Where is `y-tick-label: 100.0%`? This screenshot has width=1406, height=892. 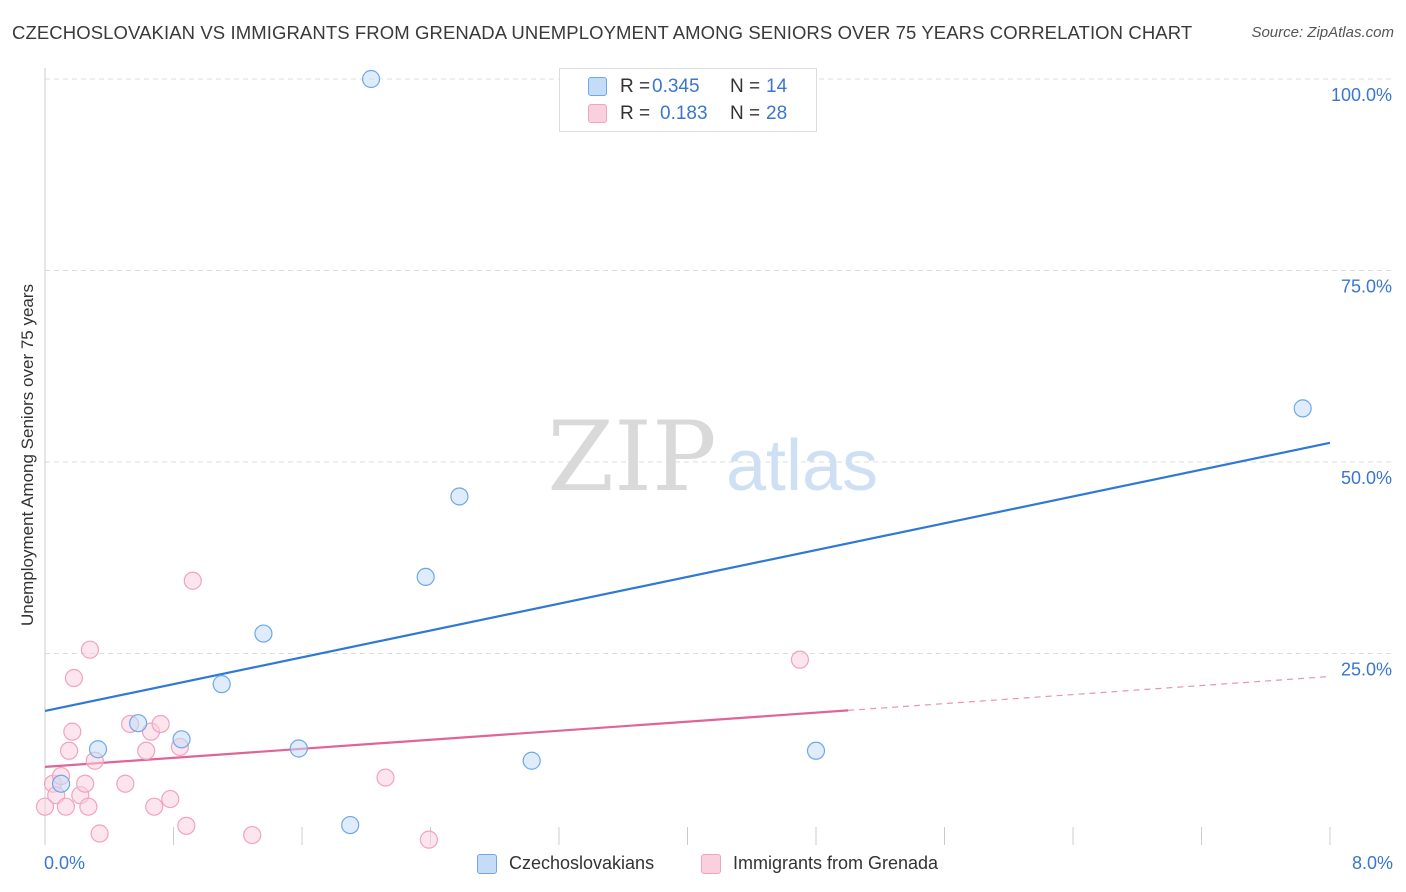
y-tick-label: 100.0% is located at coordinates (1361, 95).